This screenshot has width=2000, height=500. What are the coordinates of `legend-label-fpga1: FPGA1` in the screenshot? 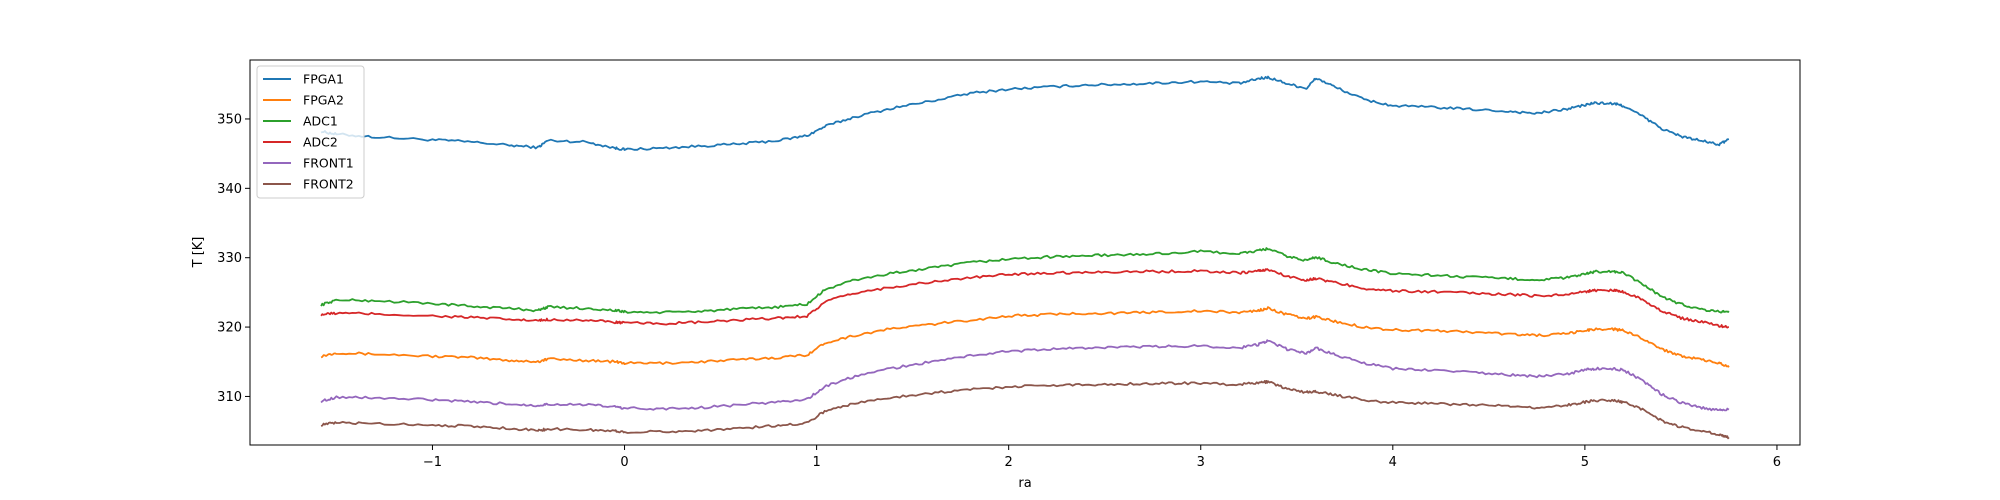 It's located at (323, 79).